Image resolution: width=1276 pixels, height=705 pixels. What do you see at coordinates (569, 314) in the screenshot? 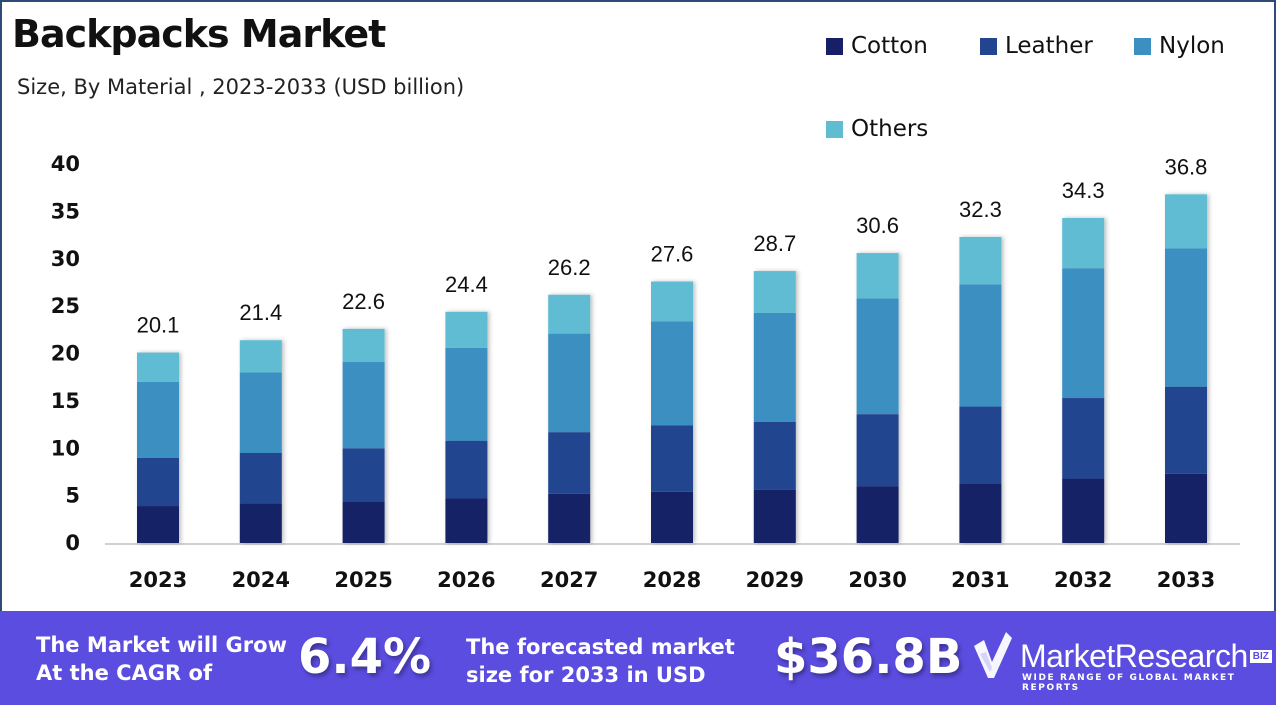
I see `bar-segment-others-2027` at bounding box center [569, 314].